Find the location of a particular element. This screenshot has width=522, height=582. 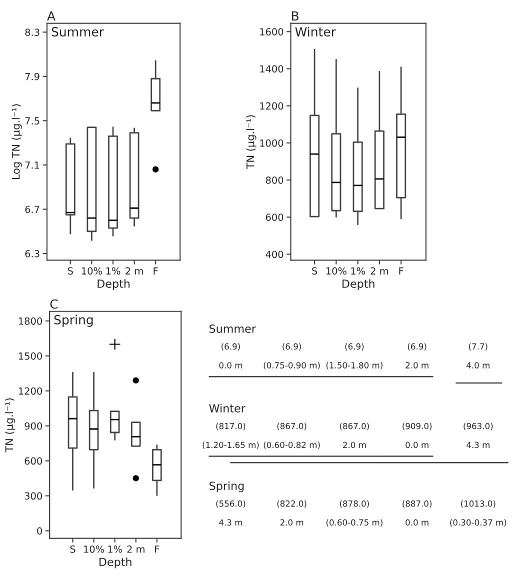

y-axis-title: Log TN (µg.l⁻¹) is located at coordinates (17, 142).